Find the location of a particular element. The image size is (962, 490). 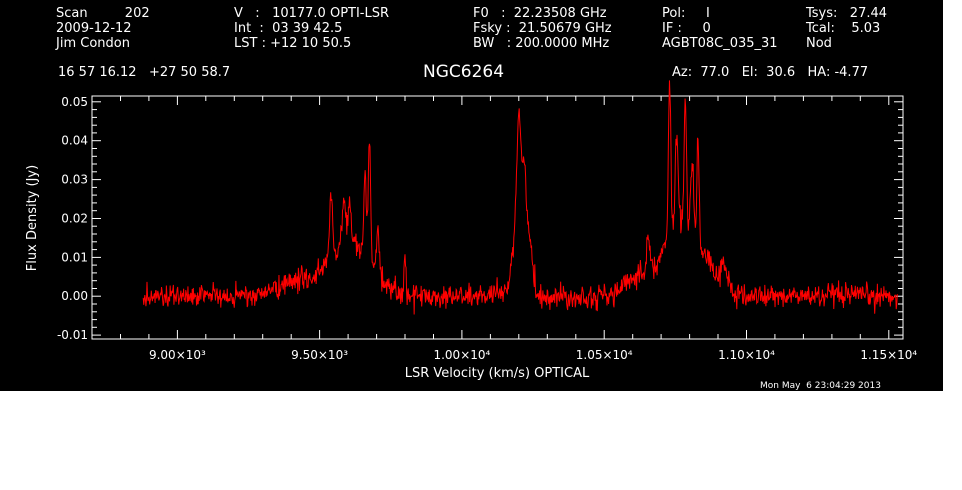

sky-frequency-label: Fsky : 21.50679 GHz is located at coordinates (542, 28).